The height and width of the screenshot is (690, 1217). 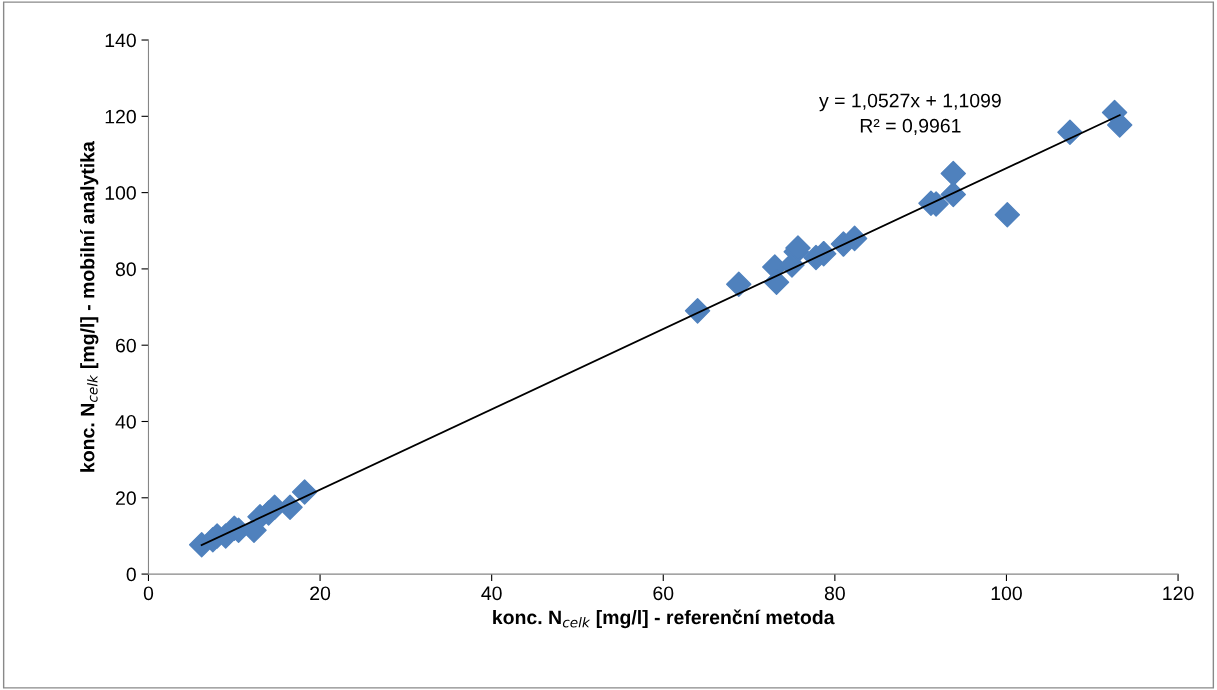 What do you see at coordinates (126, 498) in the screenshot?
I see `y-tick-label: 20` at bounding box center [126, 498].